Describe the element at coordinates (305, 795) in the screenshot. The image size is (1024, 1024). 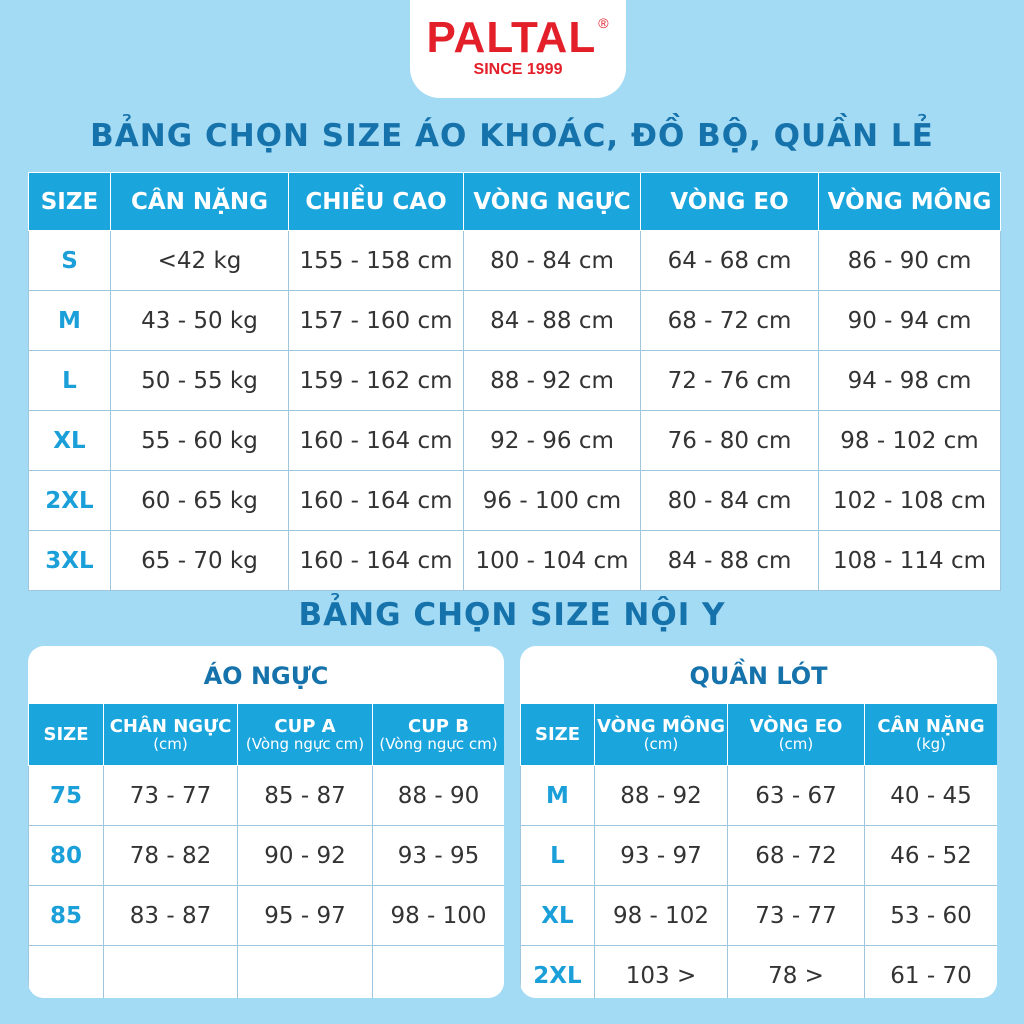
I see `value-cell: 85 - 87` at that location.